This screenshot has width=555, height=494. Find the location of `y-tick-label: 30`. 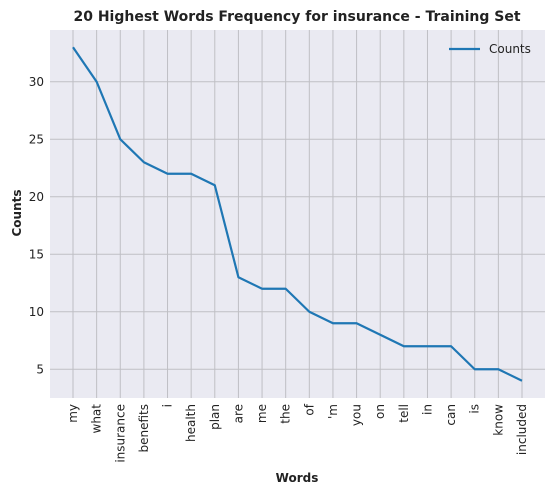

y-tick-label: 30 is located at coordinates (36, 82).